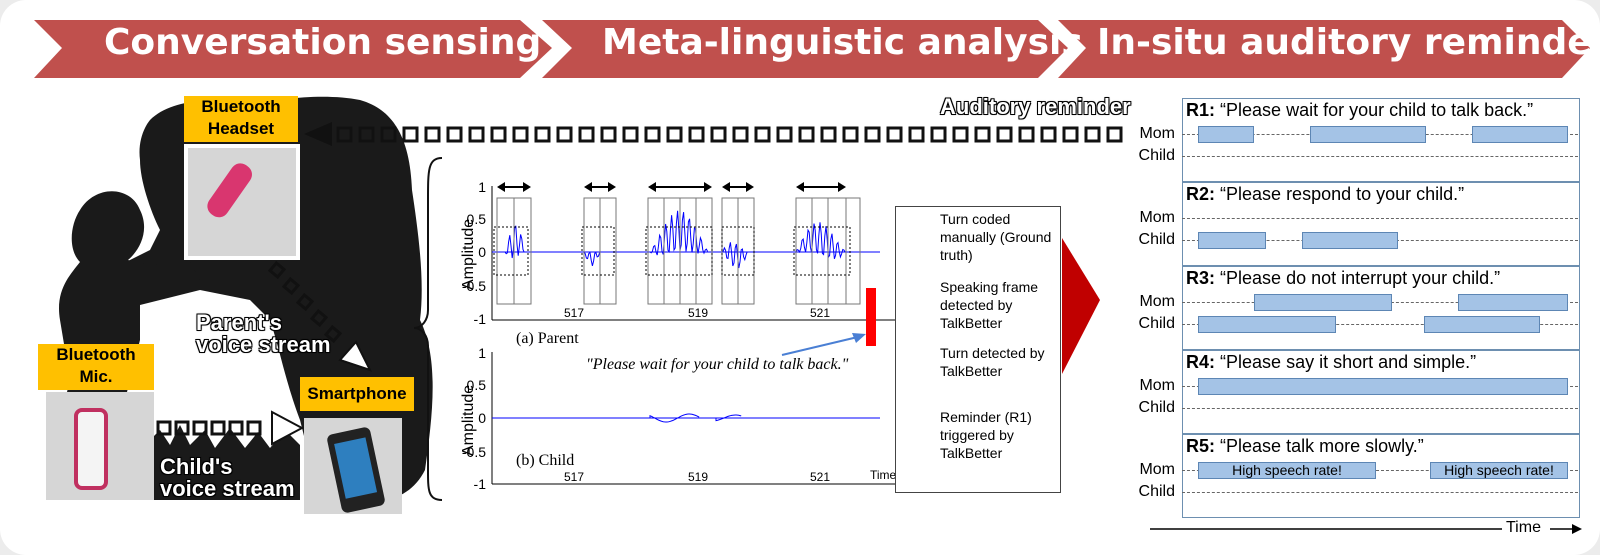  I want to click on child-stream-label: Child's voice stream, so click(227, 477).